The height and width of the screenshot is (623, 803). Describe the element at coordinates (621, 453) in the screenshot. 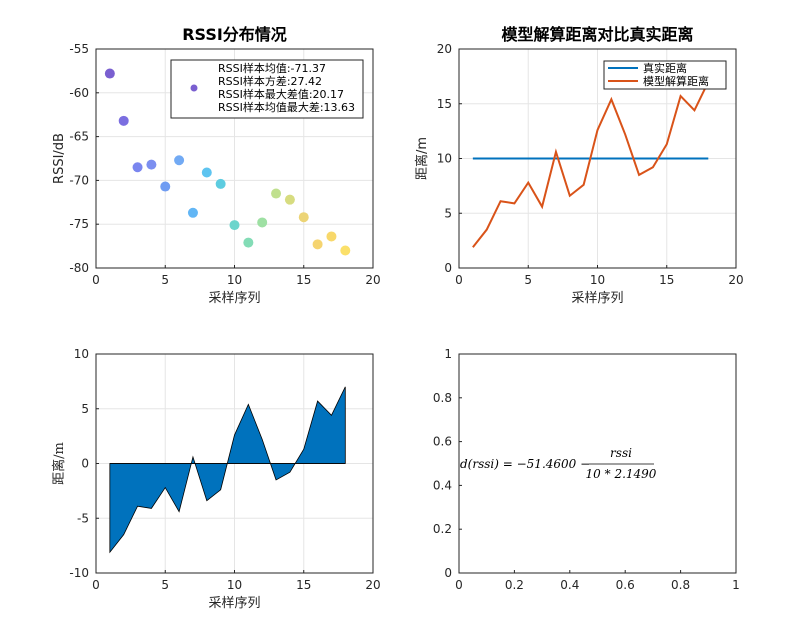

I see `formula-numerator: rssi` at that location.